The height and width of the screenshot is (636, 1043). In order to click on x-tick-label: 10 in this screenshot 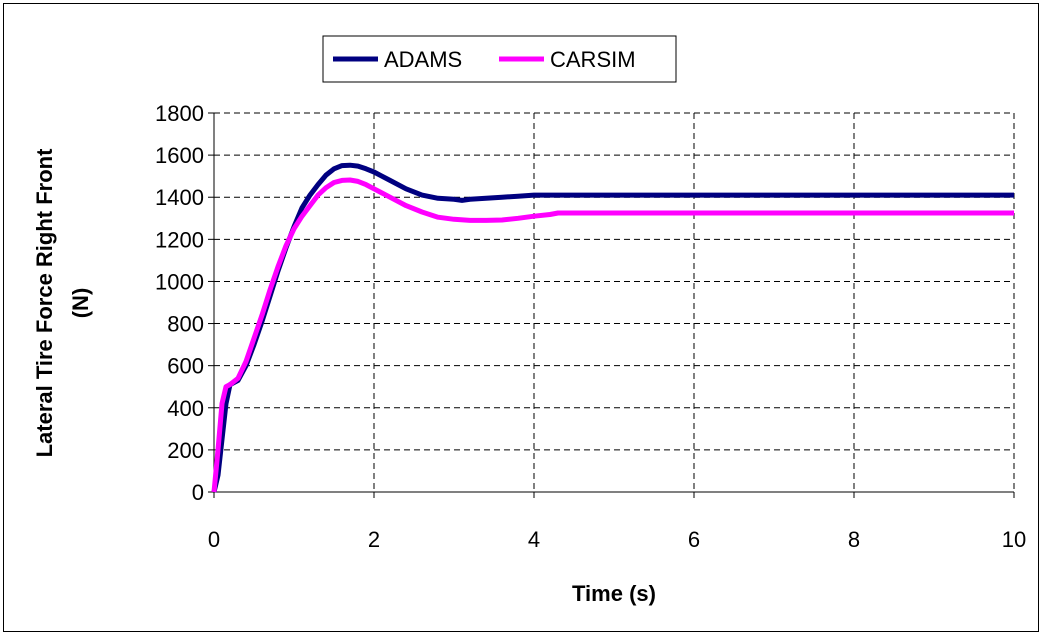, I will do `click(1014, 539)`.